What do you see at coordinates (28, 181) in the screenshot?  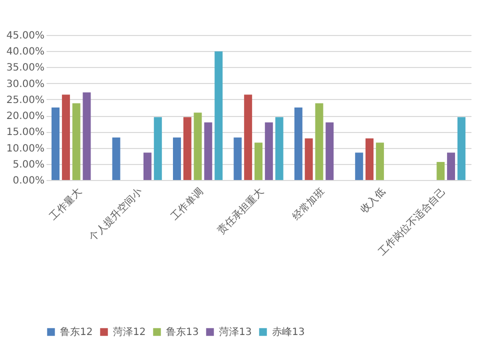 I see `y-tick-label: 0.00%` at bounding box center [28, 181].